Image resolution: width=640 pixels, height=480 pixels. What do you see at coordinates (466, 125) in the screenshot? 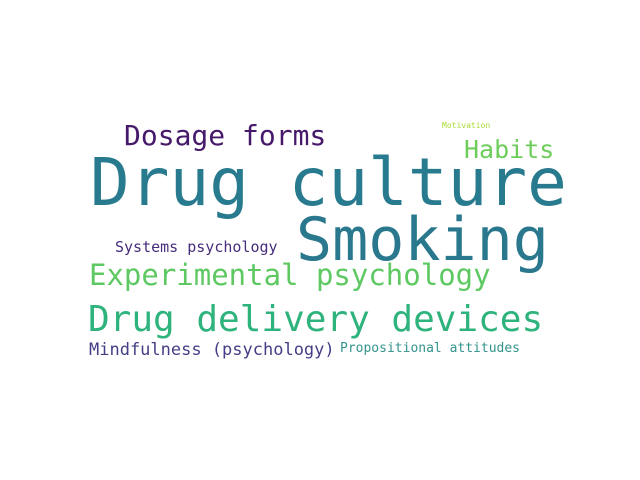
I see `word-motivation: Motivation` at bounding box center [466, 125].